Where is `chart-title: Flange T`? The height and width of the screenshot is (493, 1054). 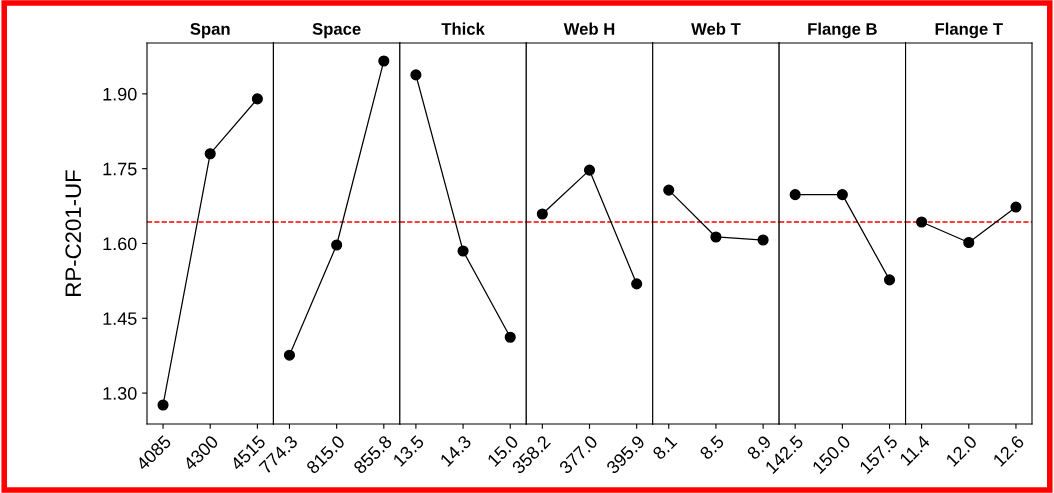 chart-title: Flange T is located at coordinates (969, 30).